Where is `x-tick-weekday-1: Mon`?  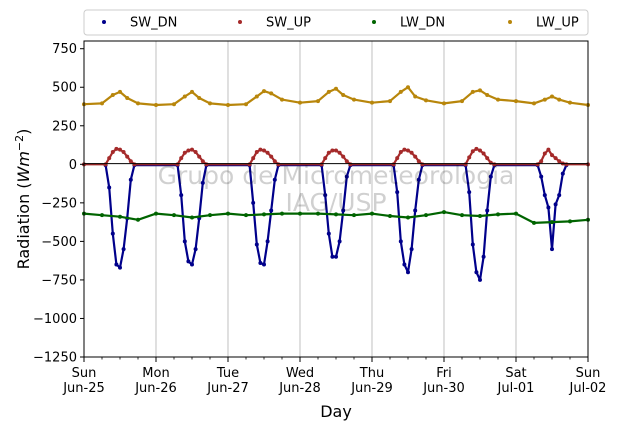 x-tick-weekday-1: Mon is located at coordinates (155, 373).